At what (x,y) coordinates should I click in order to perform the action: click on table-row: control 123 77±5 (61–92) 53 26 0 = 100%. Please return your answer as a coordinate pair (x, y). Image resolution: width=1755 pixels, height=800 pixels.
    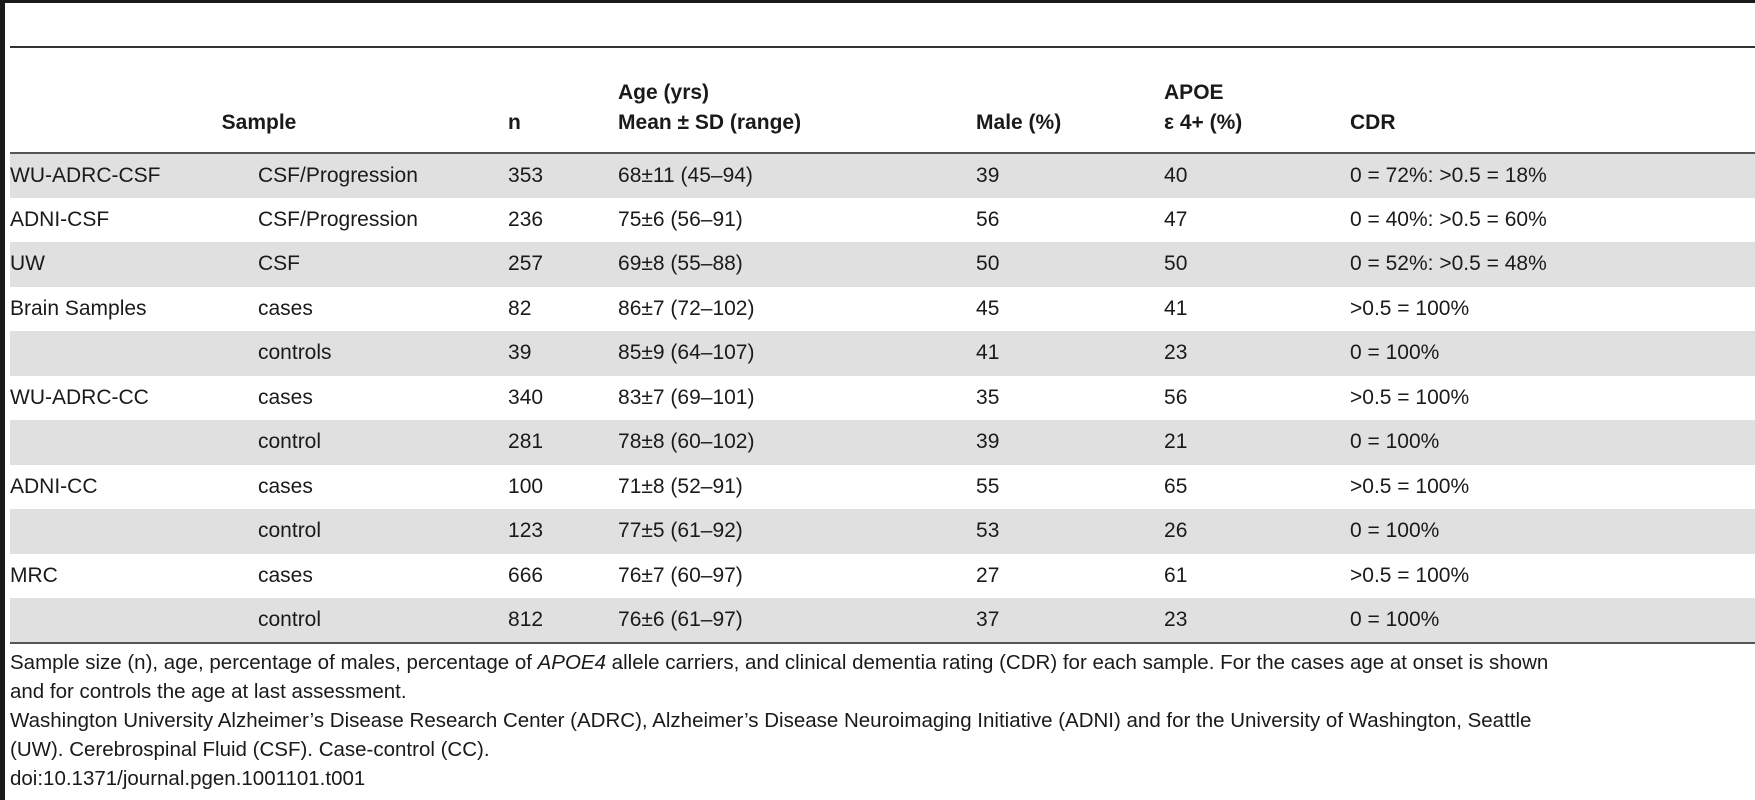
    Looking at the image, I should click on (882, 531).